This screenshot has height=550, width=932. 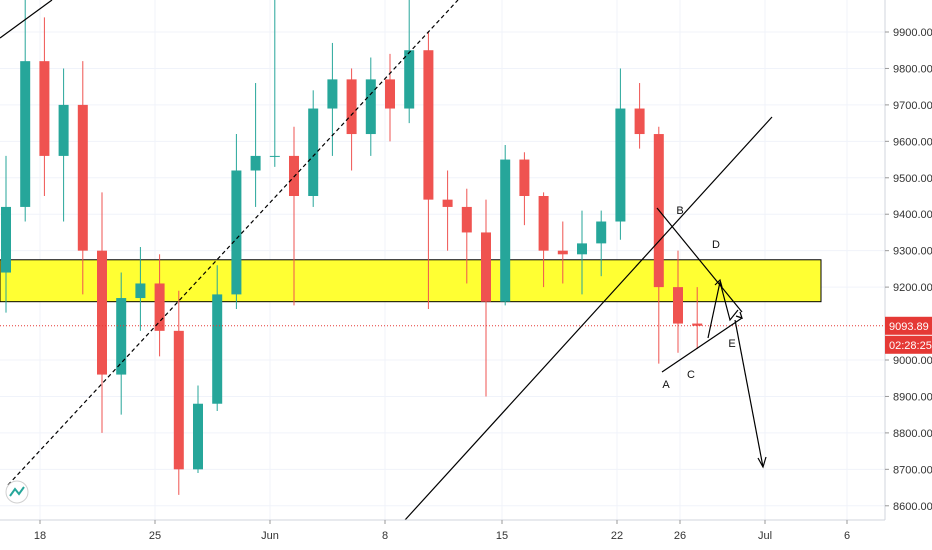 I want to click on projection-arrow-line, so click(x=749, y=393).